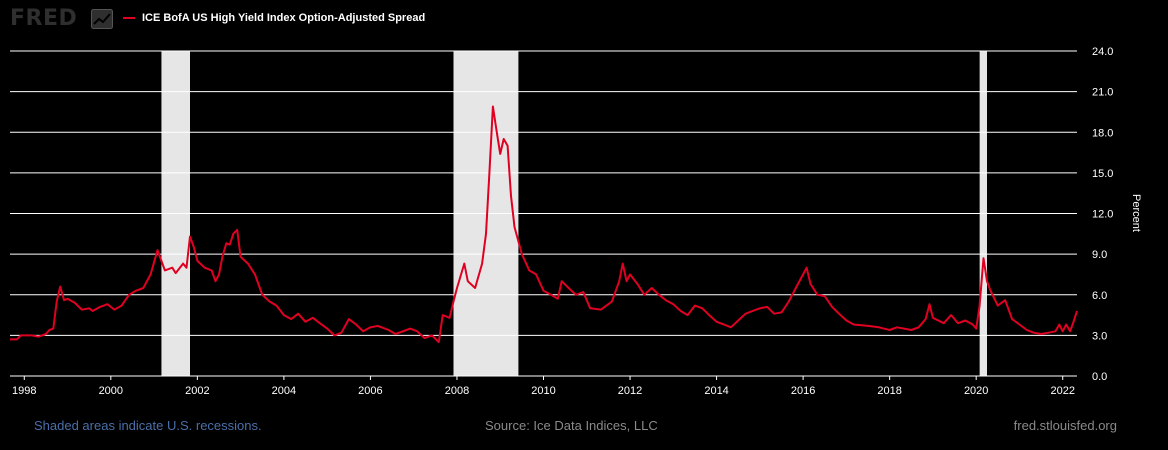 The width and height of the screenshot is (1168, 450). Describe the element at coordinates (111, 391) in the screenshot. I see `x-tick-label: 2000` at that location.